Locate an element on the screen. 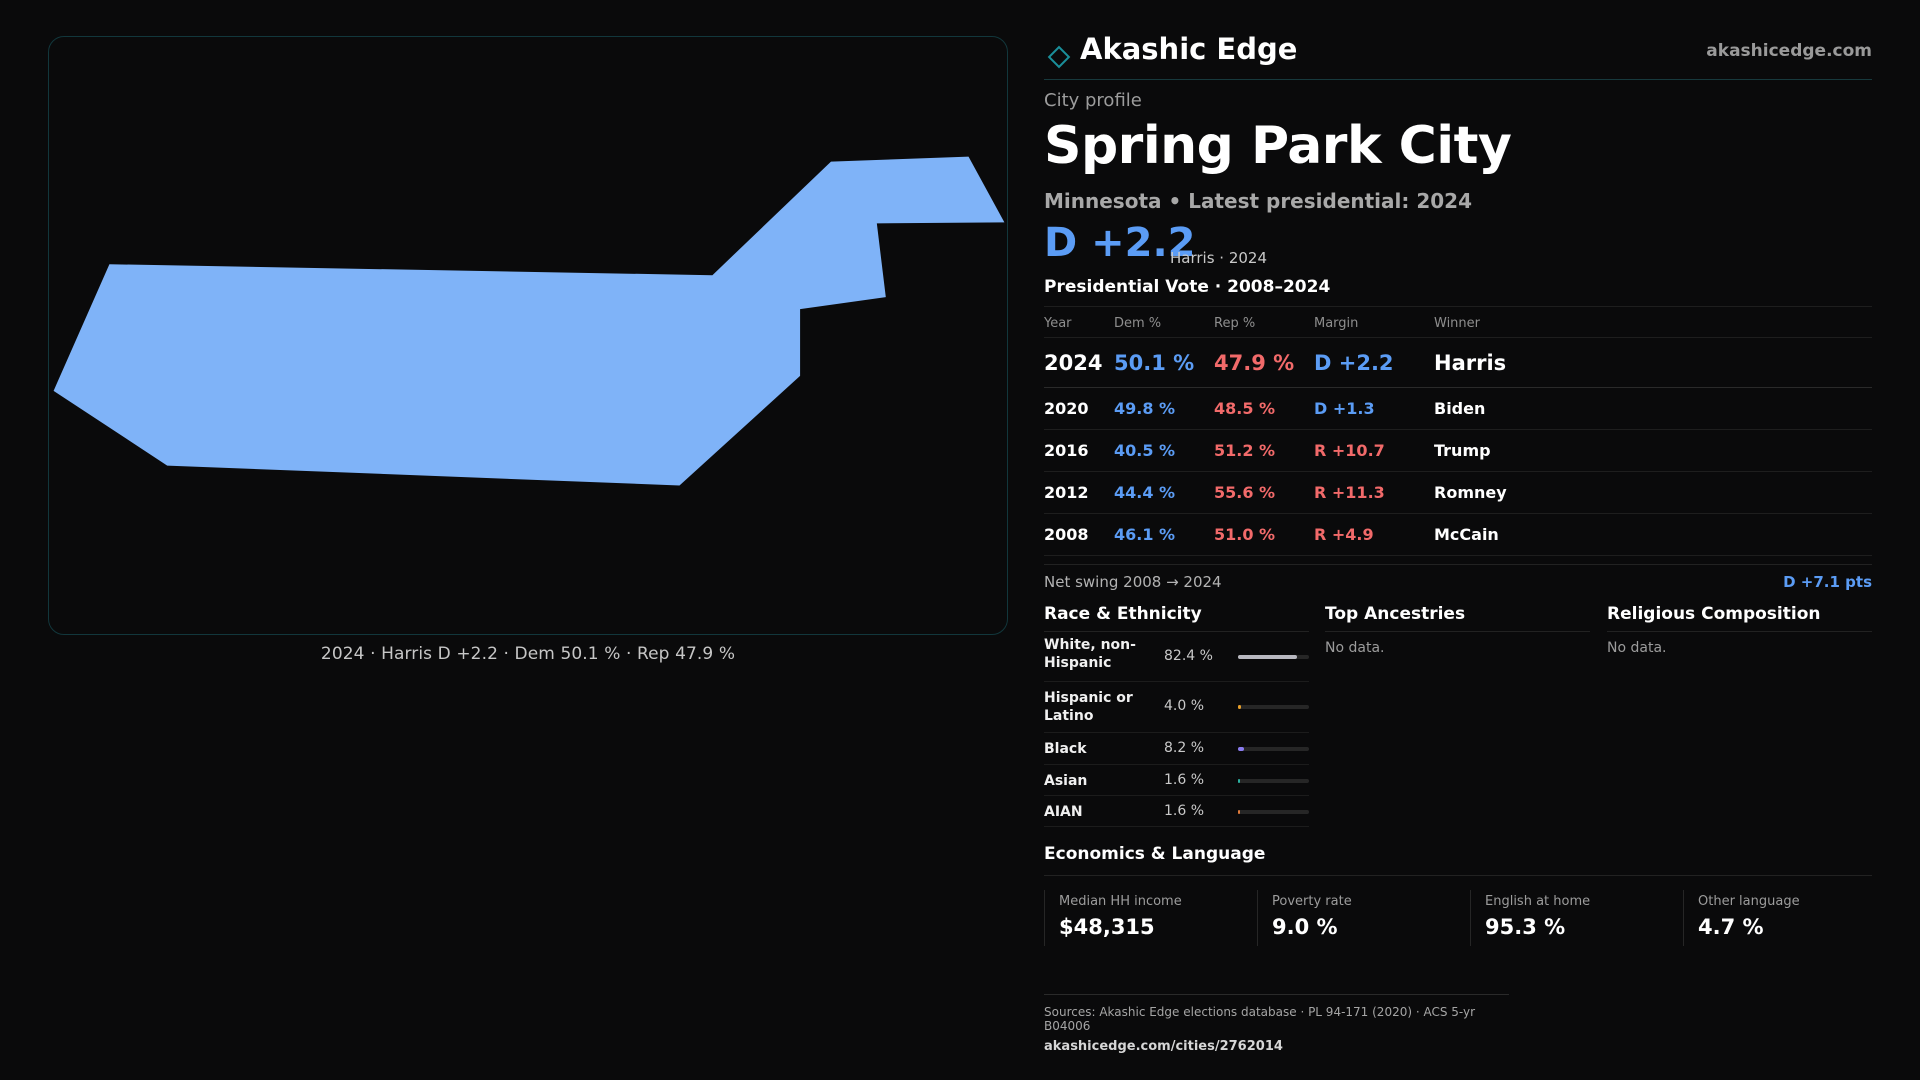  table-row: 2012 44.4 % 55.6 % R +11.3 Romney is located at coordinates (1458, 493).